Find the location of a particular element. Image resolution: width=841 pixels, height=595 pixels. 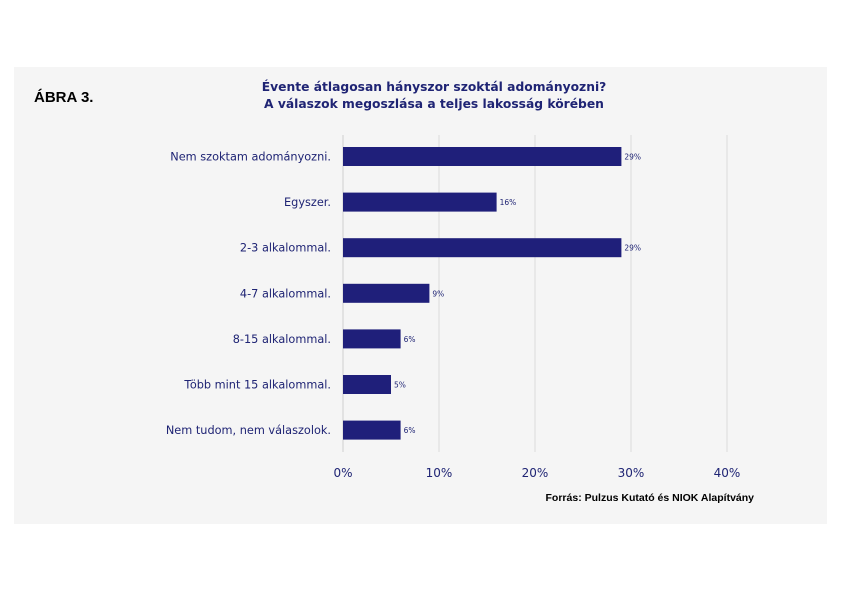

data-label: 5% is located at coordinates (400, 385).